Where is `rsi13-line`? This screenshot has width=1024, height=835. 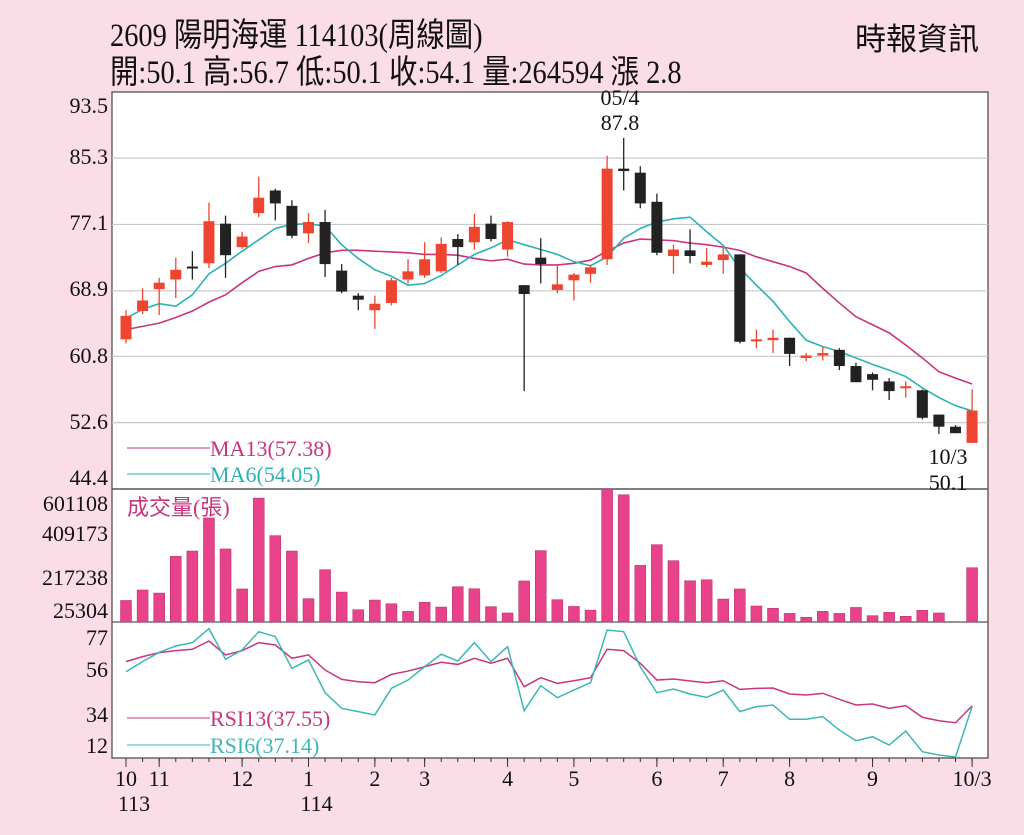 rsi13-line is located at coordinates (549, 682).